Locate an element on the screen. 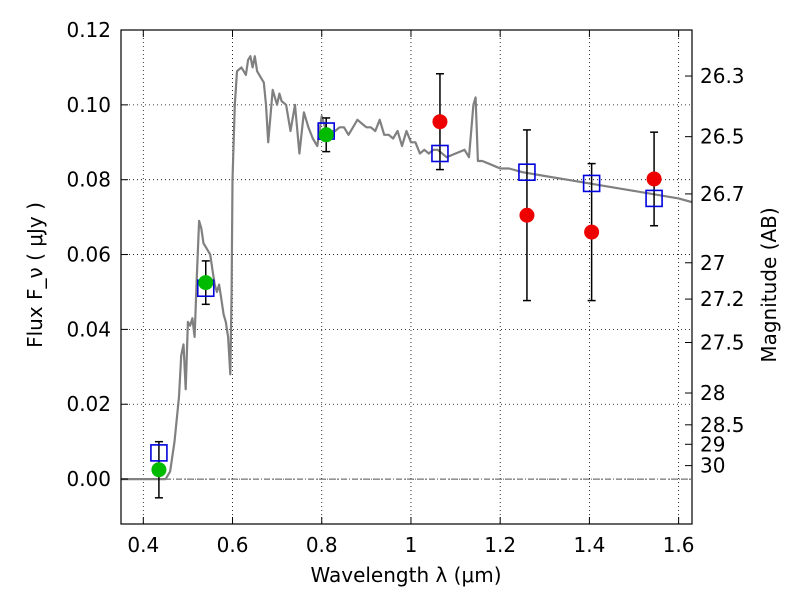 Image resolution: width=800 pixels, height=605 pixels. y-tick-label: 0.06 is located at coordinates (88, 255).